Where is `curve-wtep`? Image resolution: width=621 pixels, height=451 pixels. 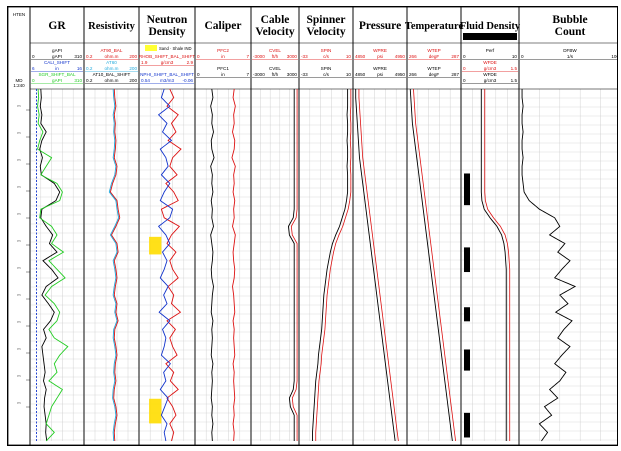 curve-wtep is located at coordinates (431, 265).